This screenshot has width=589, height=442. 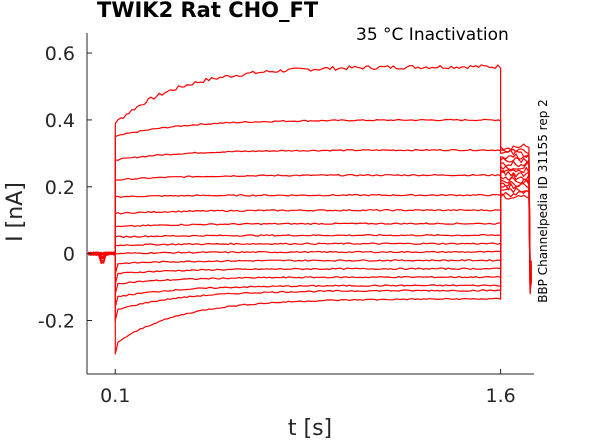 What do you see at coordinates (15, 212) in the screenshot?
I see `y-axis-label: I [nA]` at bounding box center [15, 212].